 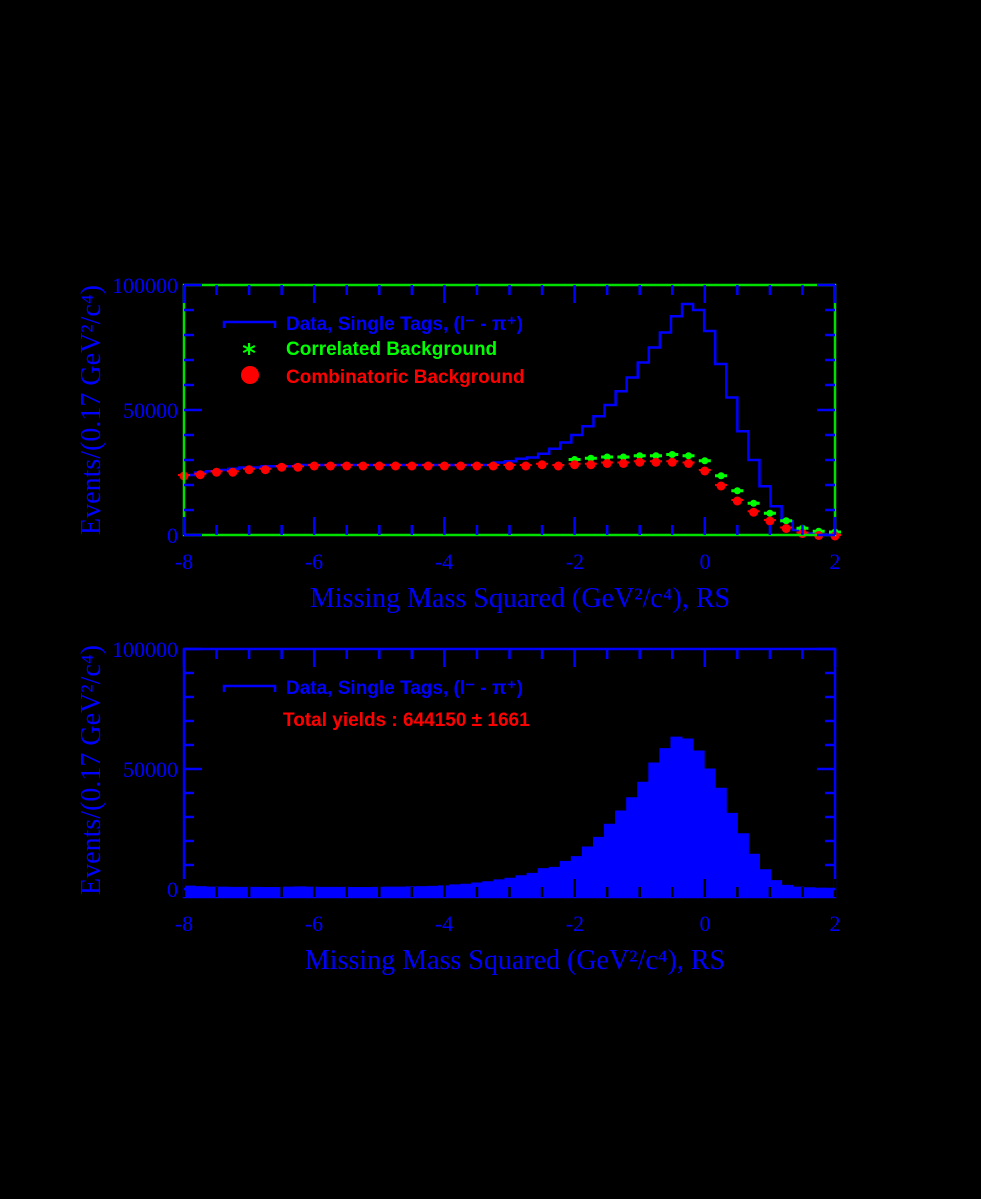 I want to click on bottom-xtick: -4, so click(x=444, y=923).